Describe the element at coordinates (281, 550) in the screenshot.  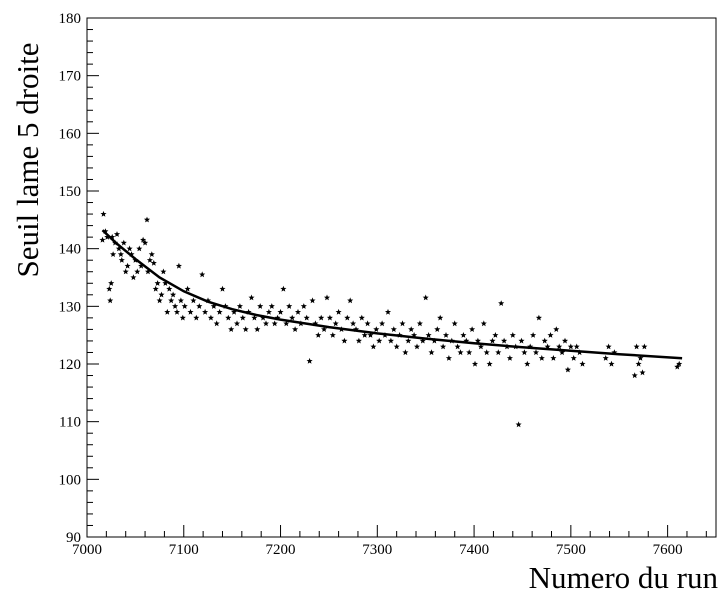
I see `x-tick-label: 7200` at that location.